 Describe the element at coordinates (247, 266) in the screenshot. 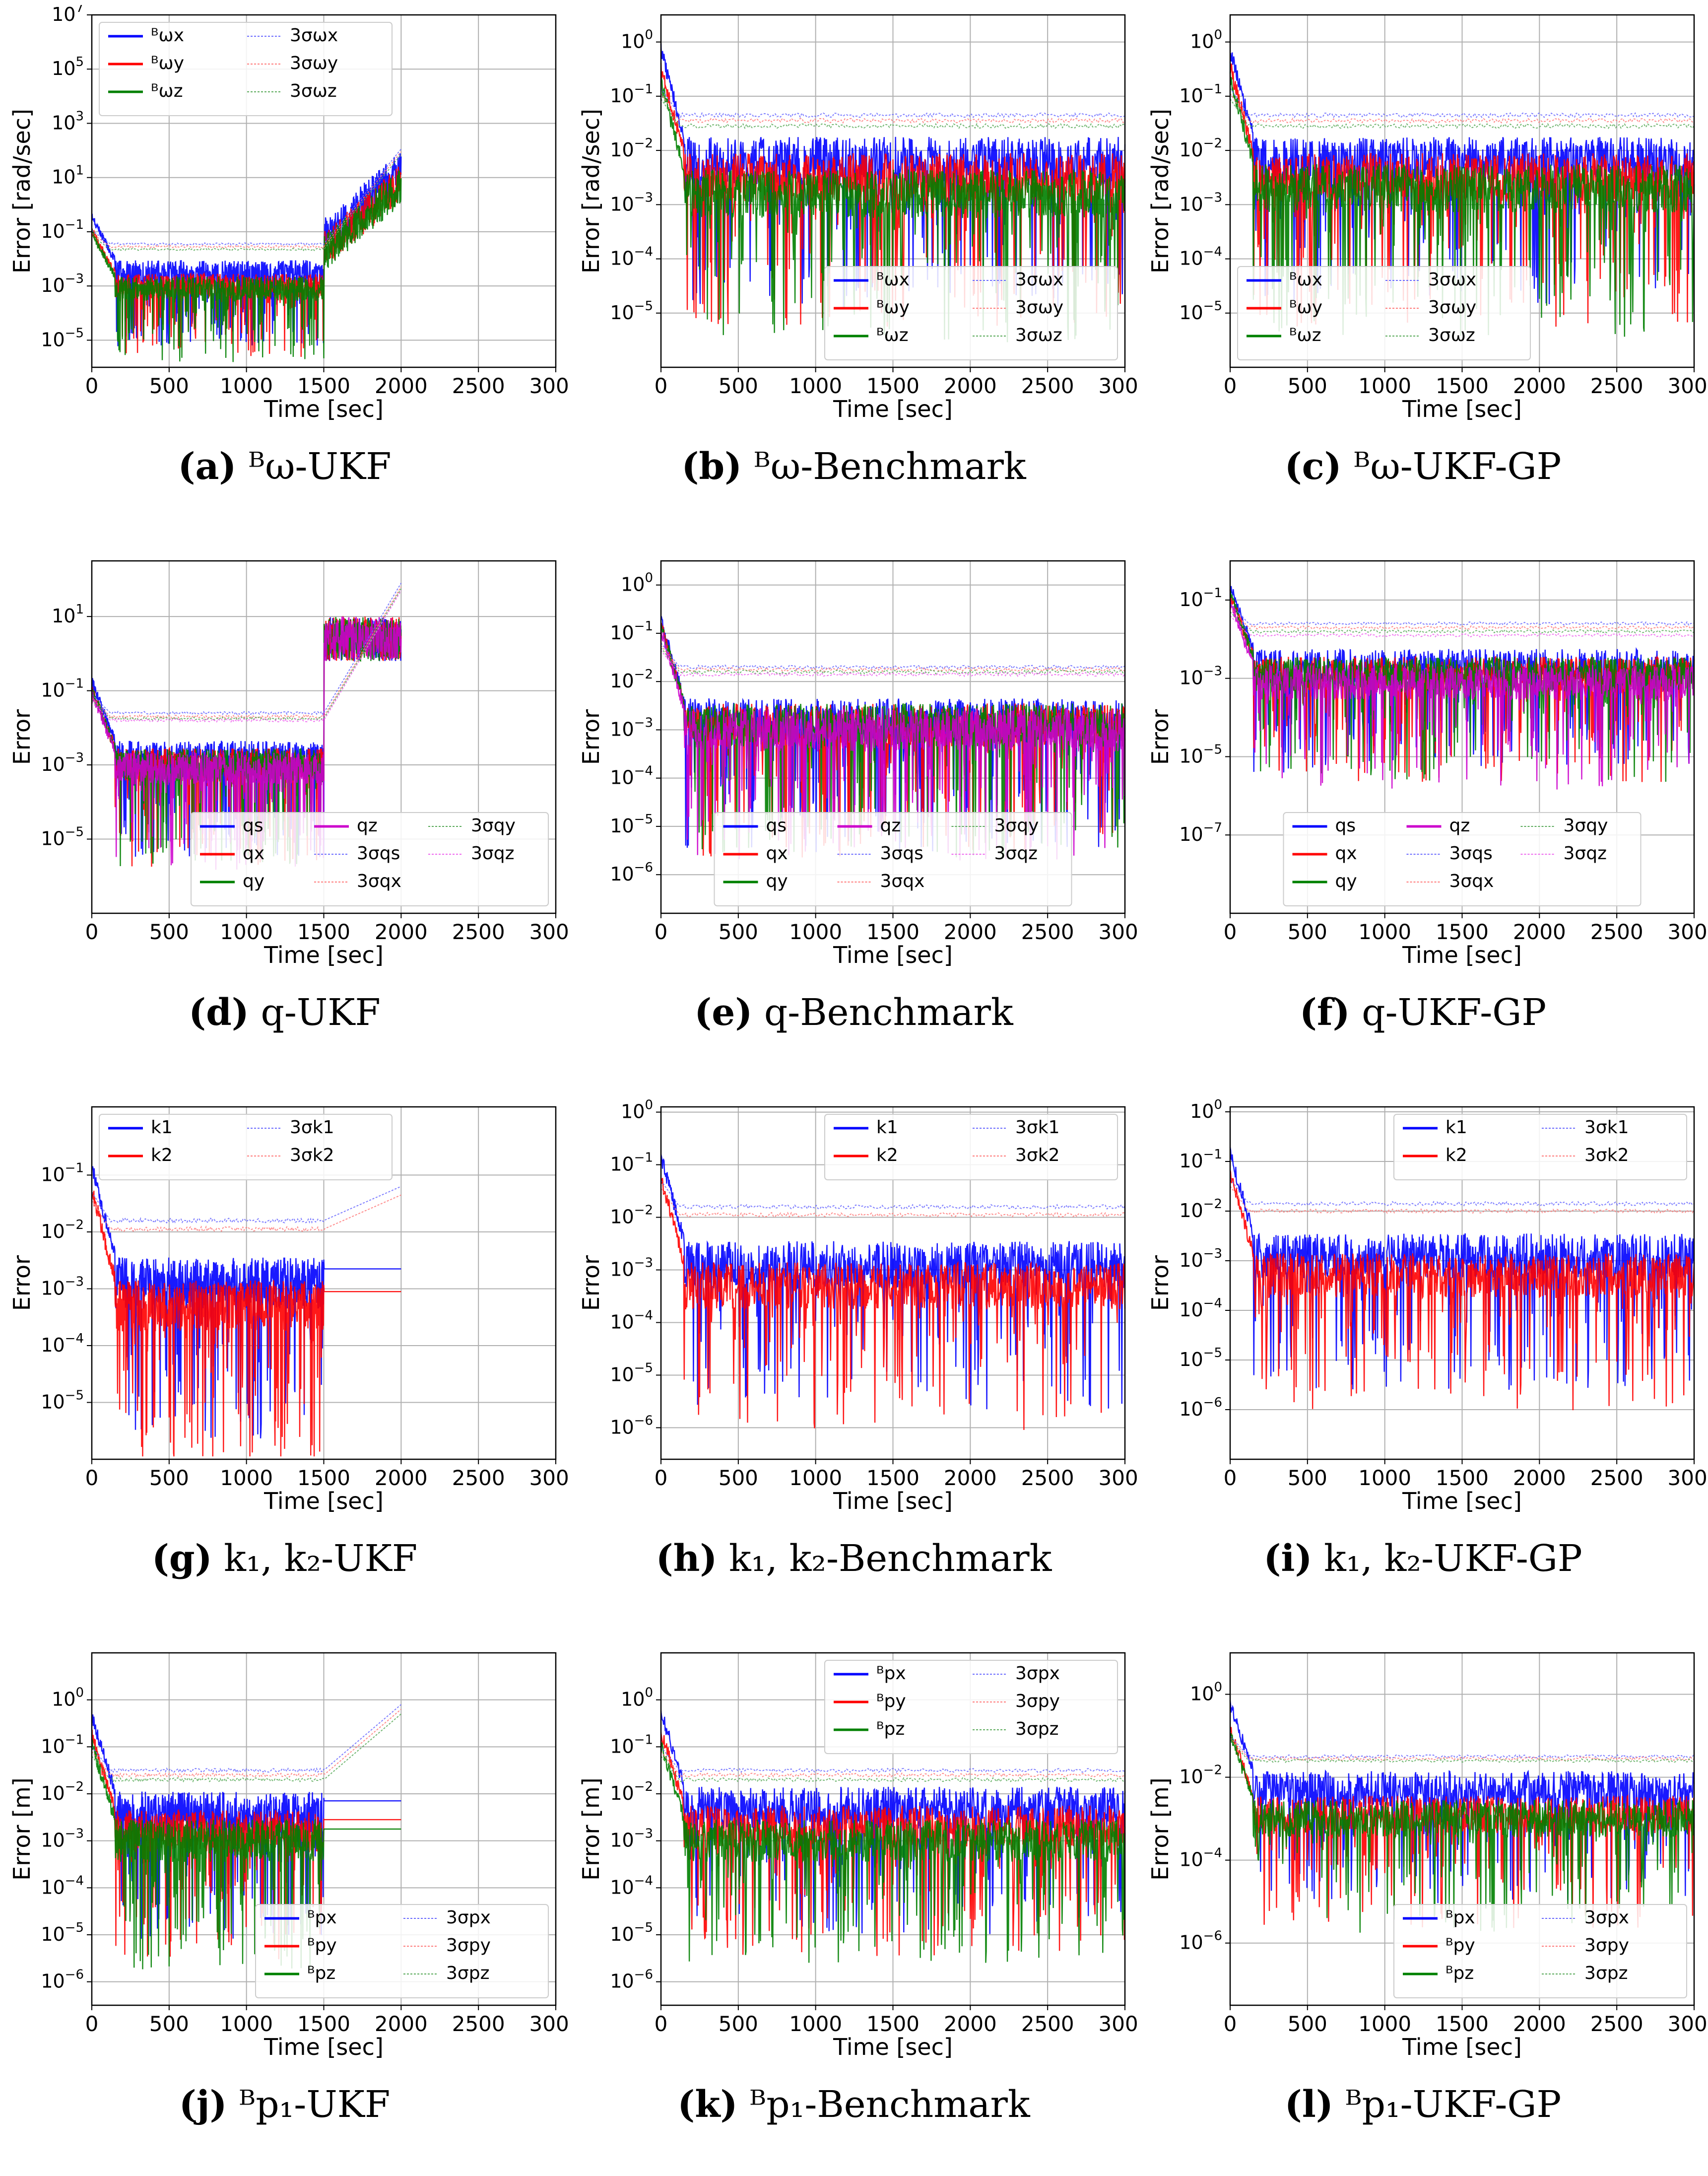

I see `series-bomegaz` at that location.